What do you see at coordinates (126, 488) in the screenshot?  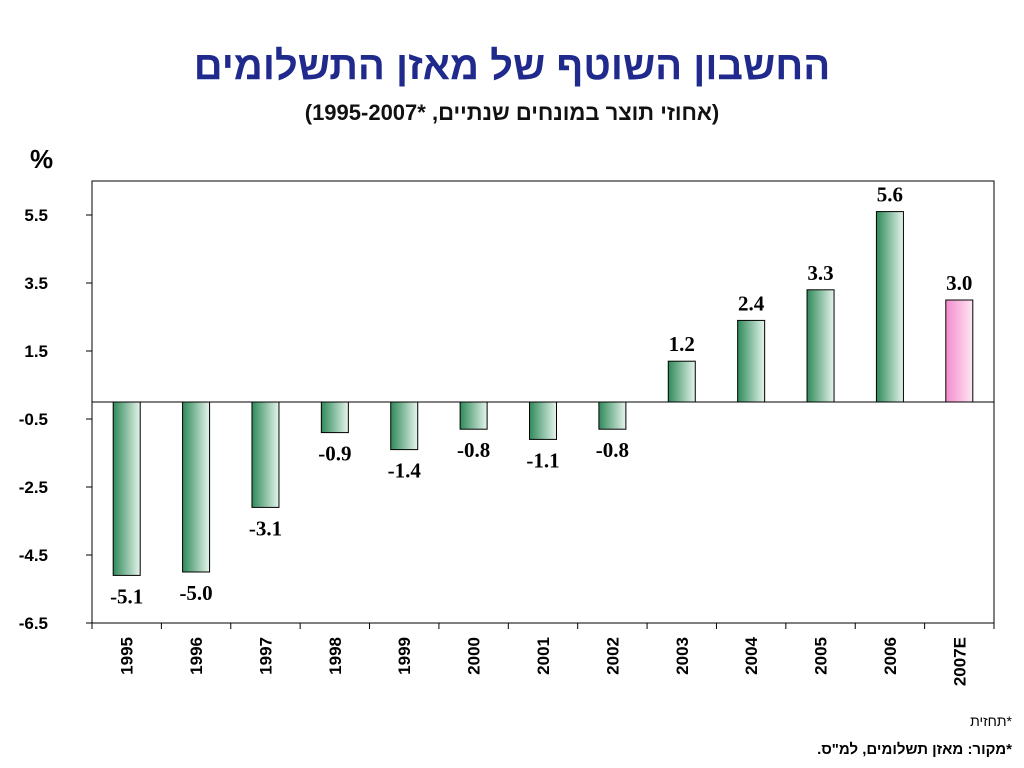 I see `bar-1995` at bounding box center [126, 488].